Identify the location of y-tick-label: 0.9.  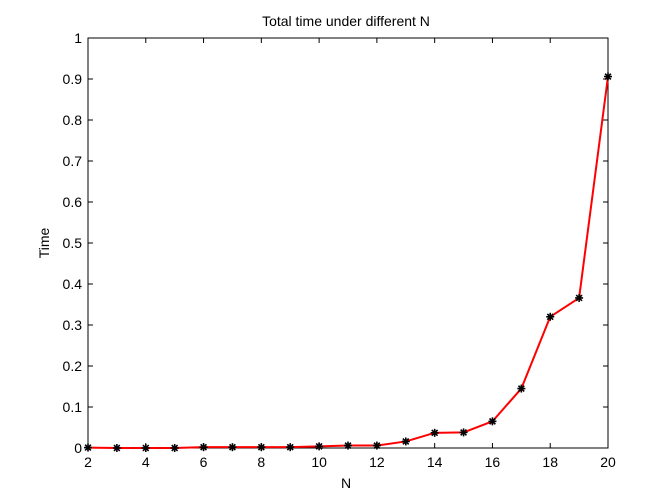
(73, 79).